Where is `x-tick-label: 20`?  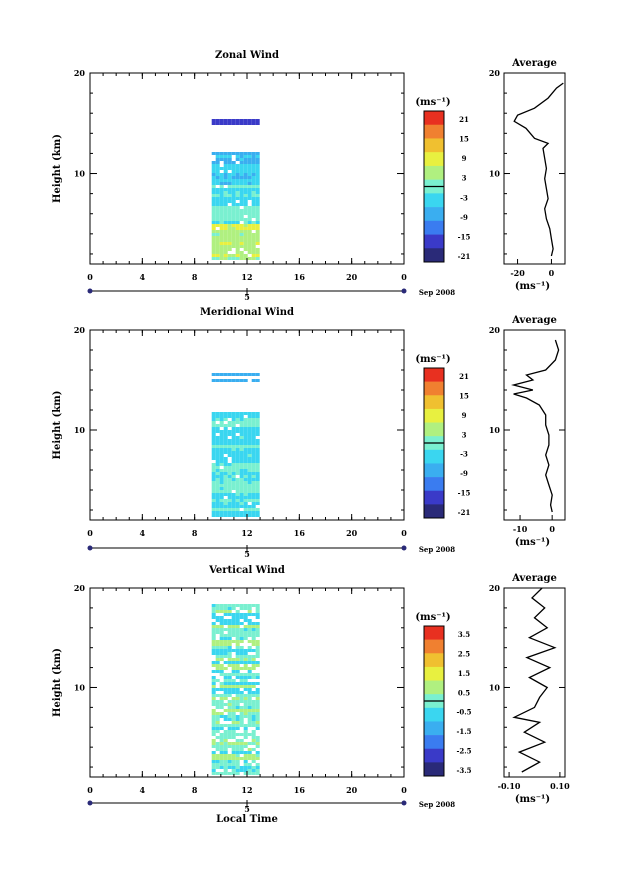
x-tick-label: 20 is located at coordinates (352, 790).